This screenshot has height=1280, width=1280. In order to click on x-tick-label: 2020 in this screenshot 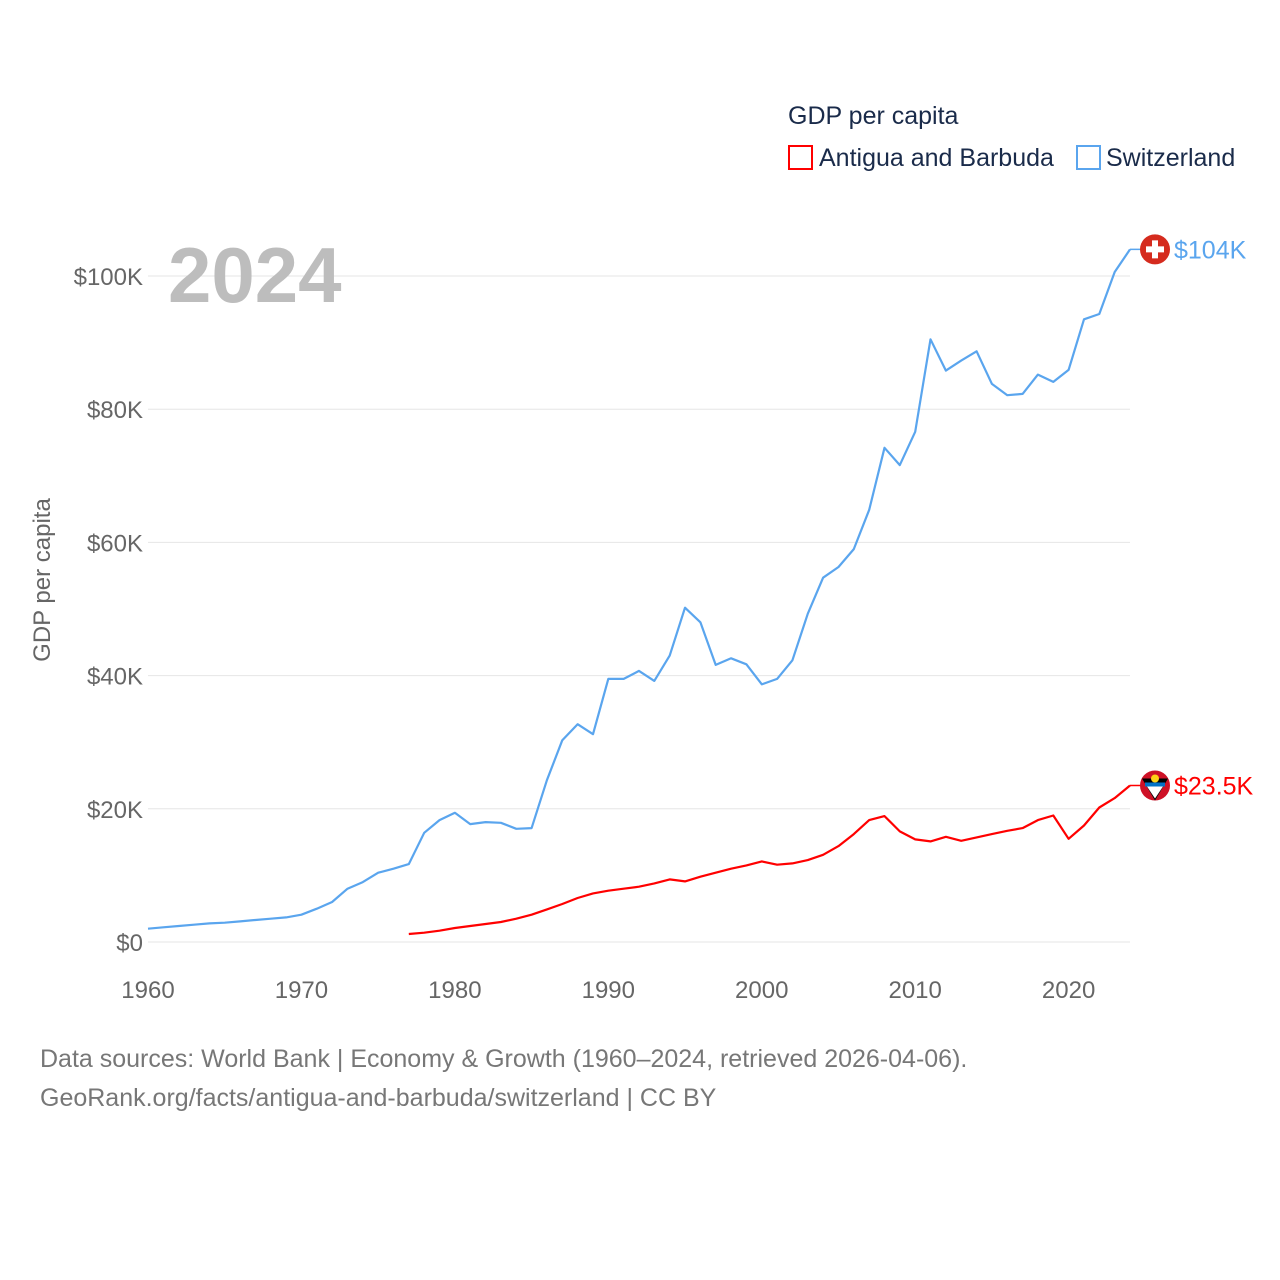, I will do `click(1068, 990)`.